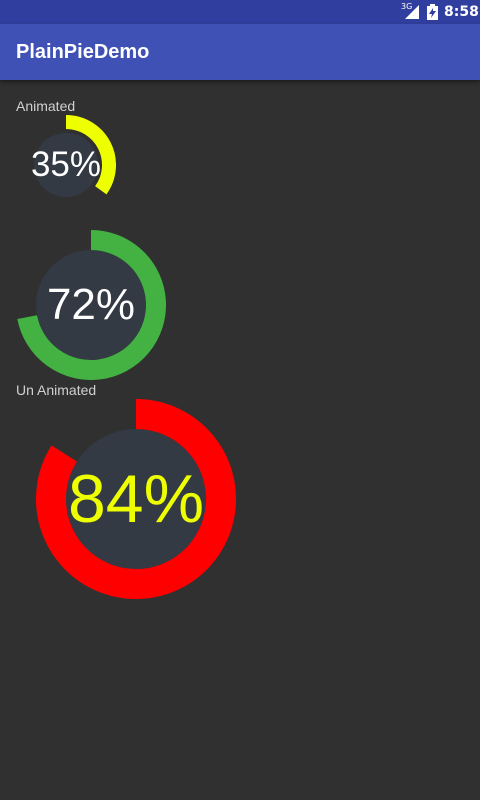 This screenshot has width=480, height=800. I want to click on pie-percent-label: 72%, so click(91, 304).